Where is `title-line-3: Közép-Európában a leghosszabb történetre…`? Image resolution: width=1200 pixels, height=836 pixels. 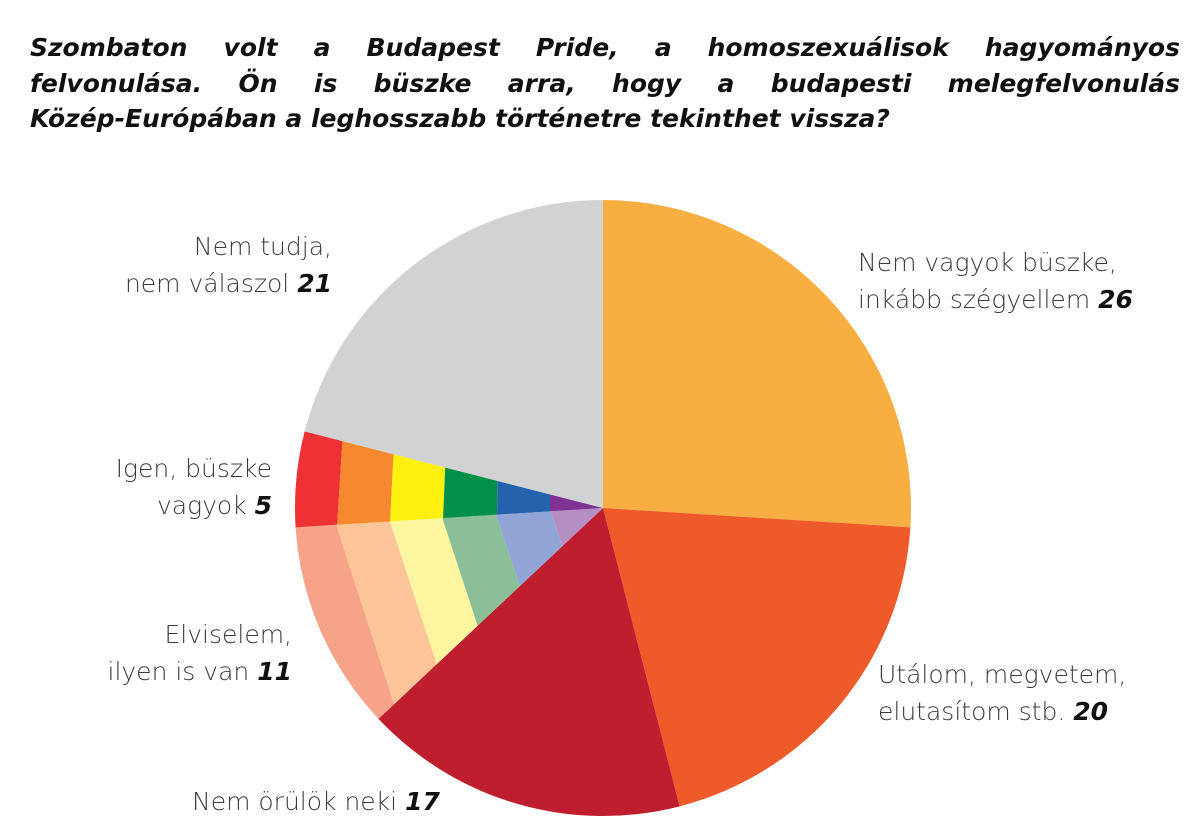
title-line-3: Közép-Európában a leghosszabb történetre… is located at coordinates (460, 118).